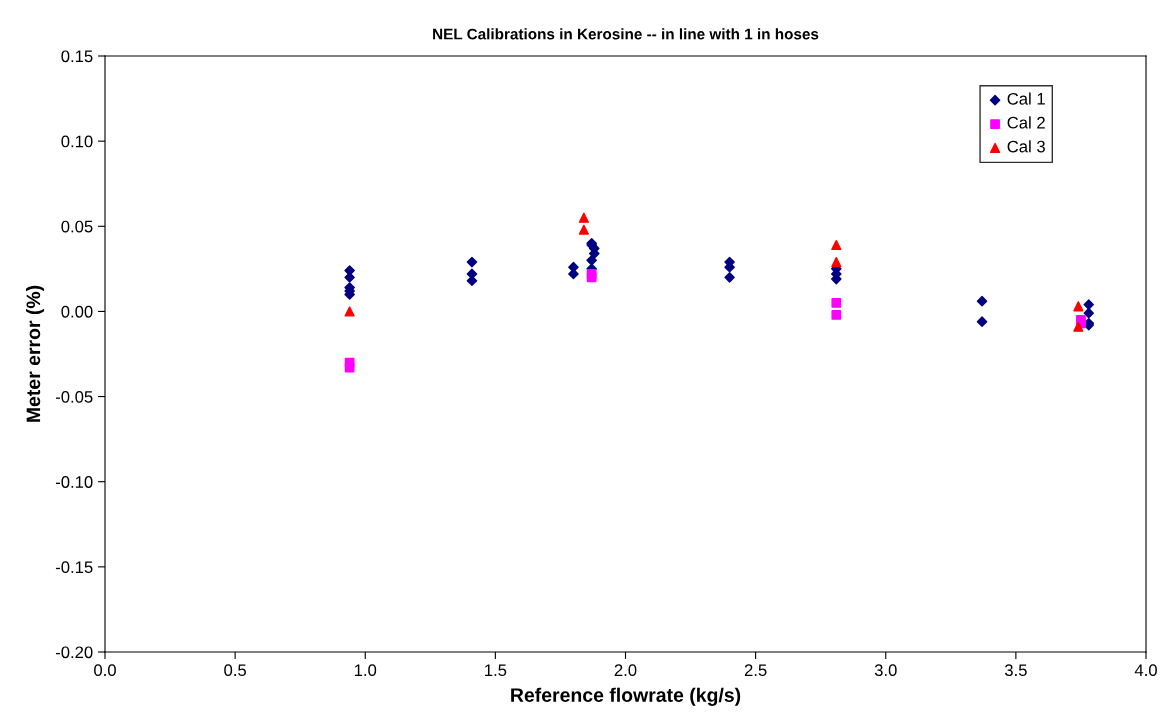  Describe the element at coordinates (77, 56) in the screenshot. I see `y-tick-label: 0.15` at that location.